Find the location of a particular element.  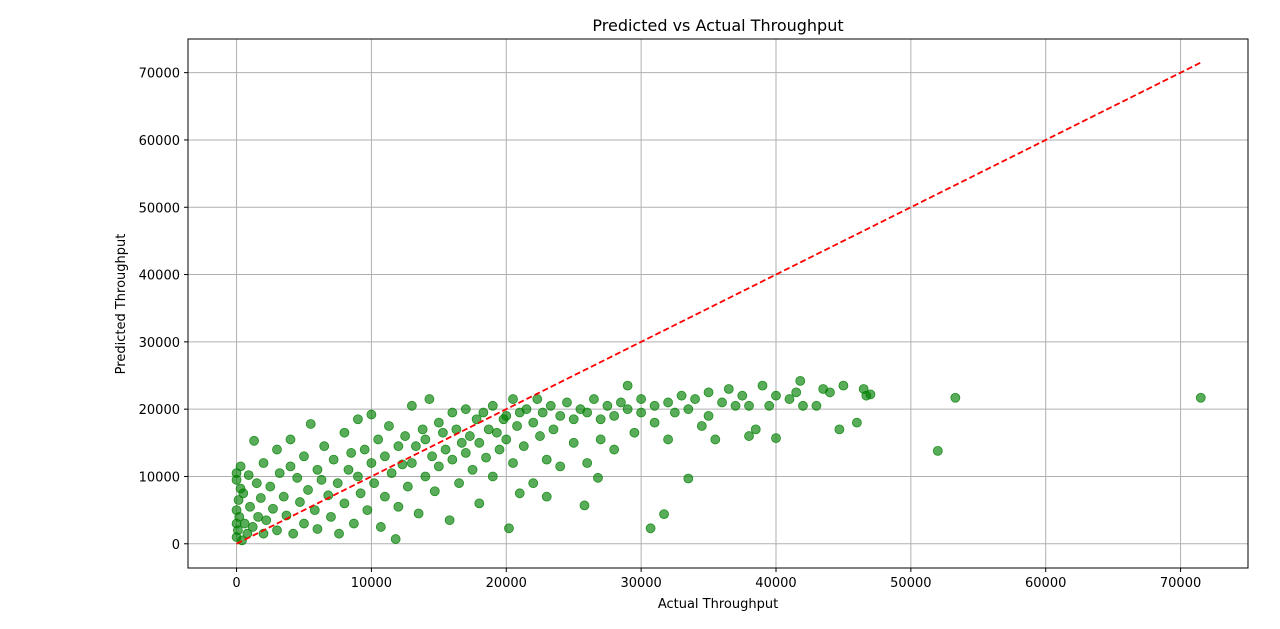

y-tick-label: 50000 is located at coordinates (159, 208).